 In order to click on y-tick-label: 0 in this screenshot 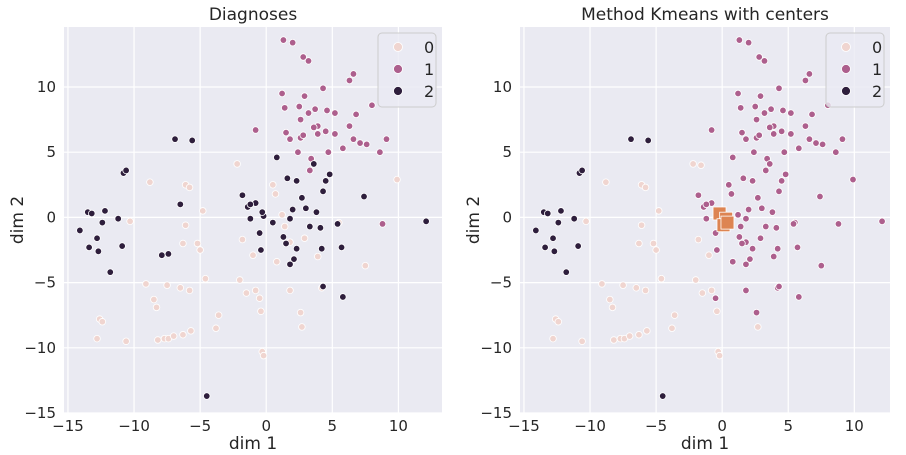, I will do `click(507, 217)`.